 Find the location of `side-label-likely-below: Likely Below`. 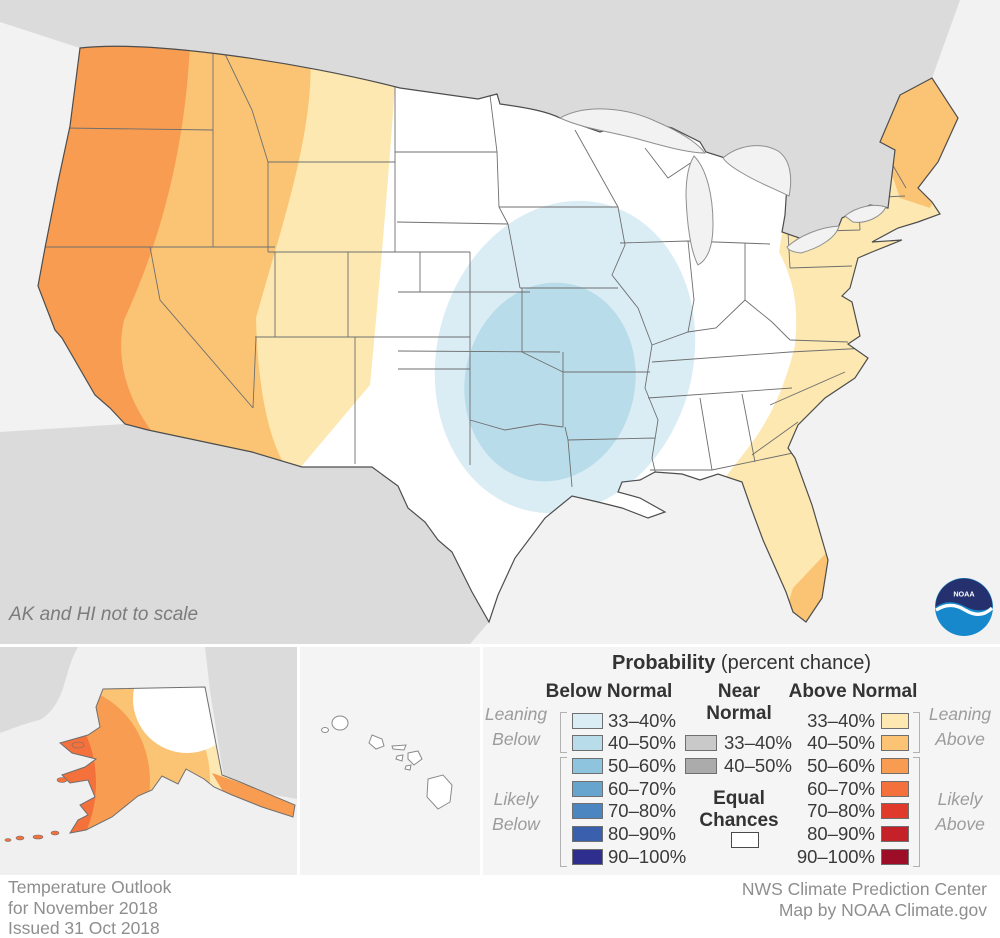

side-label-likely-below: Likely Below is located at coordinates (516, 812).